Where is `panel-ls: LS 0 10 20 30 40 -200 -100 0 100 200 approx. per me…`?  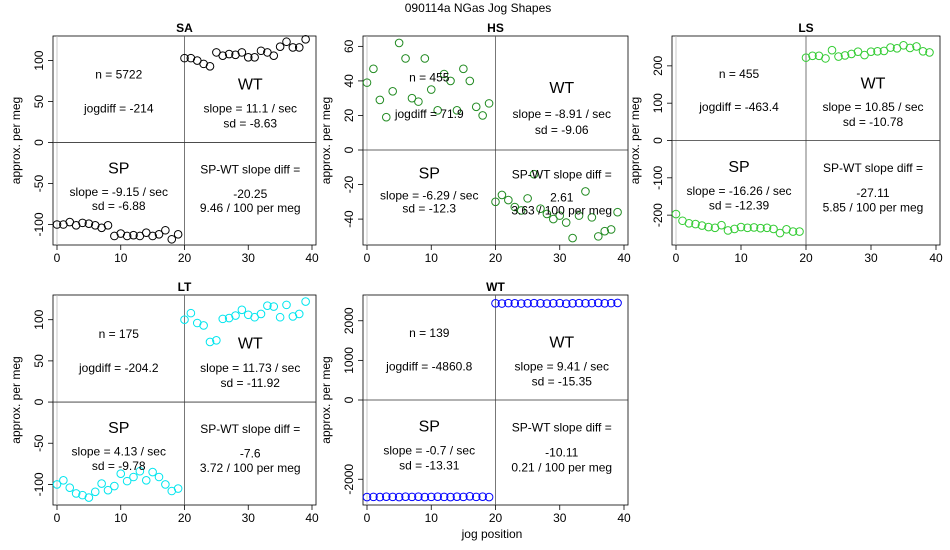 panel-ls: LS 0 10 20 30 40 -200 -100 0 100 200 approx. per me… is located at coordinates (785, 143).